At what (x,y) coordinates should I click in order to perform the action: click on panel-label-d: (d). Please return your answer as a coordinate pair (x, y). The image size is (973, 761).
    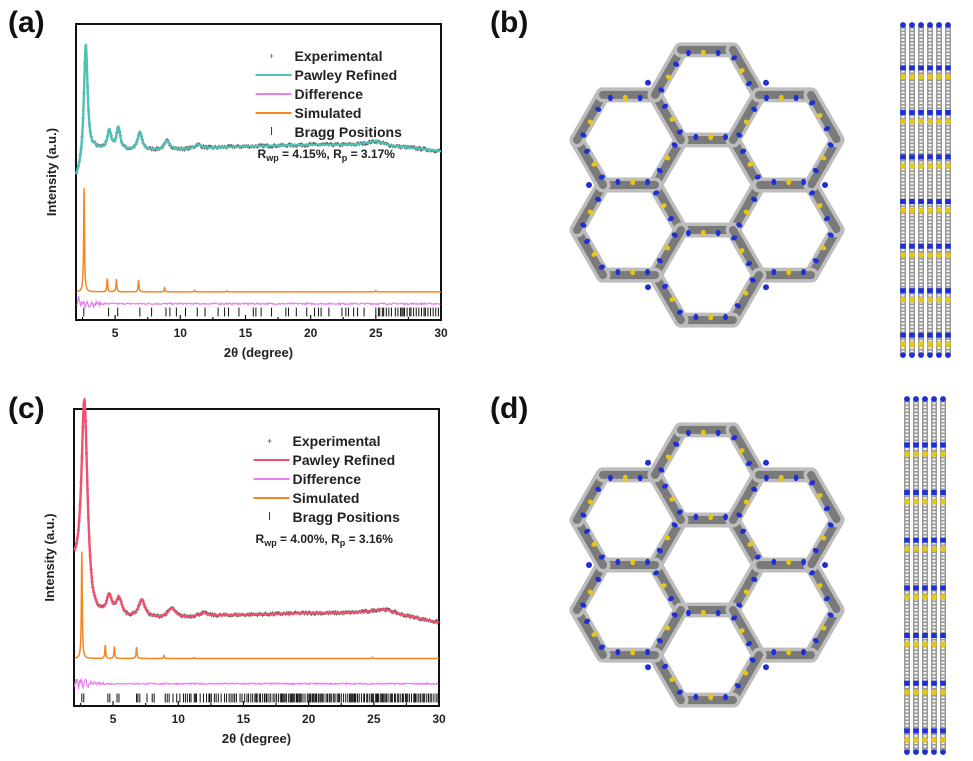
    Looking at the image, I should click on (509, 408).